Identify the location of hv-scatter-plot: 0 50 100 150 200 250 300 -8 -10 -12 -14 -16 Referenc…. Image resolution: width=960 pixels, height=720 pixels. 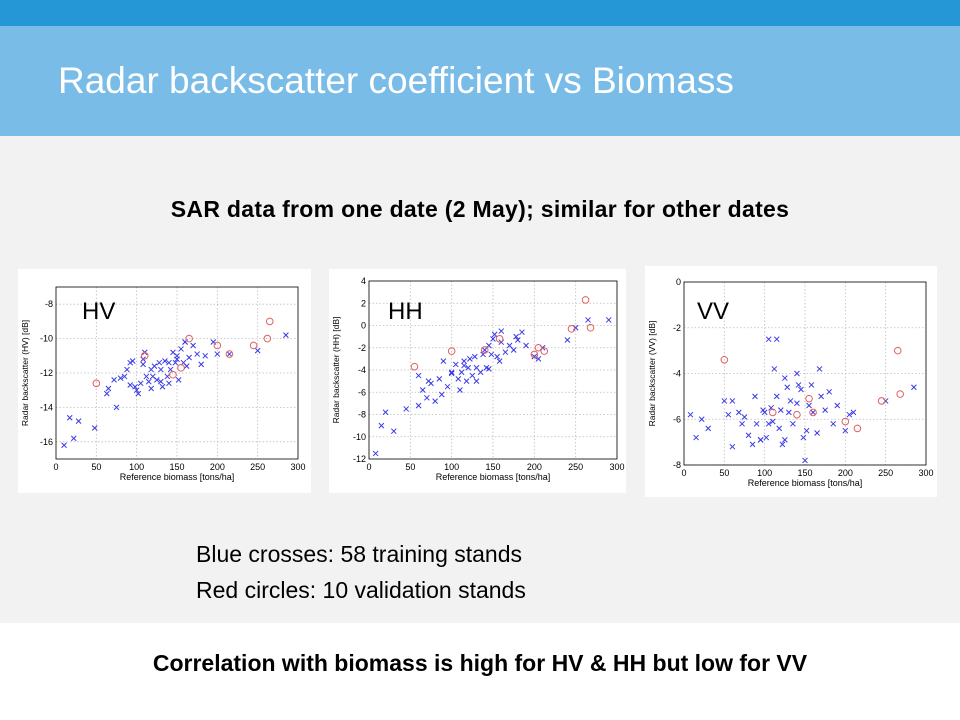
(163, 384).